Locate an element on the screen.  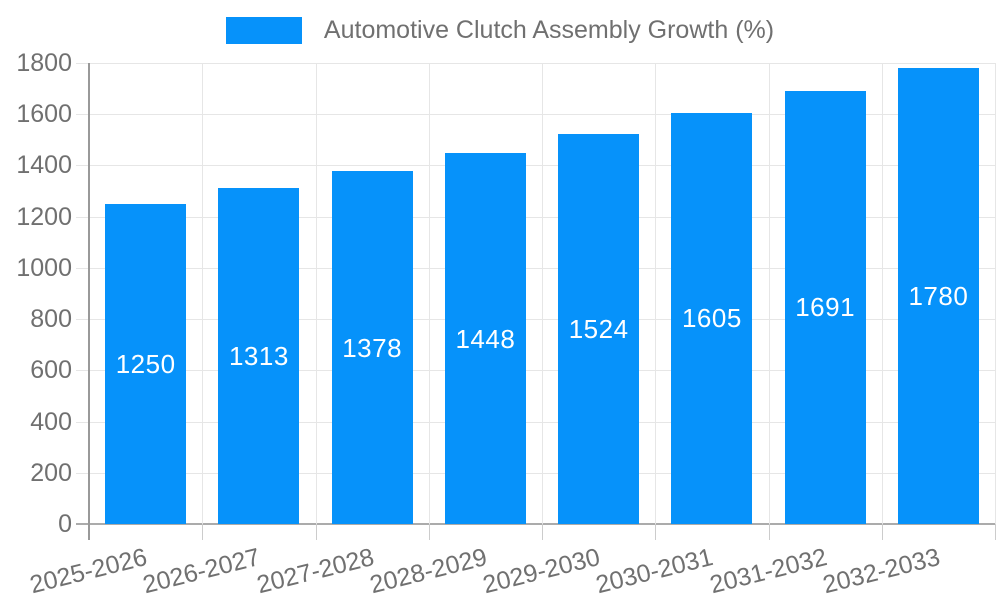
y-axis-tick-label: 600 is located at coordinates (51, 370).